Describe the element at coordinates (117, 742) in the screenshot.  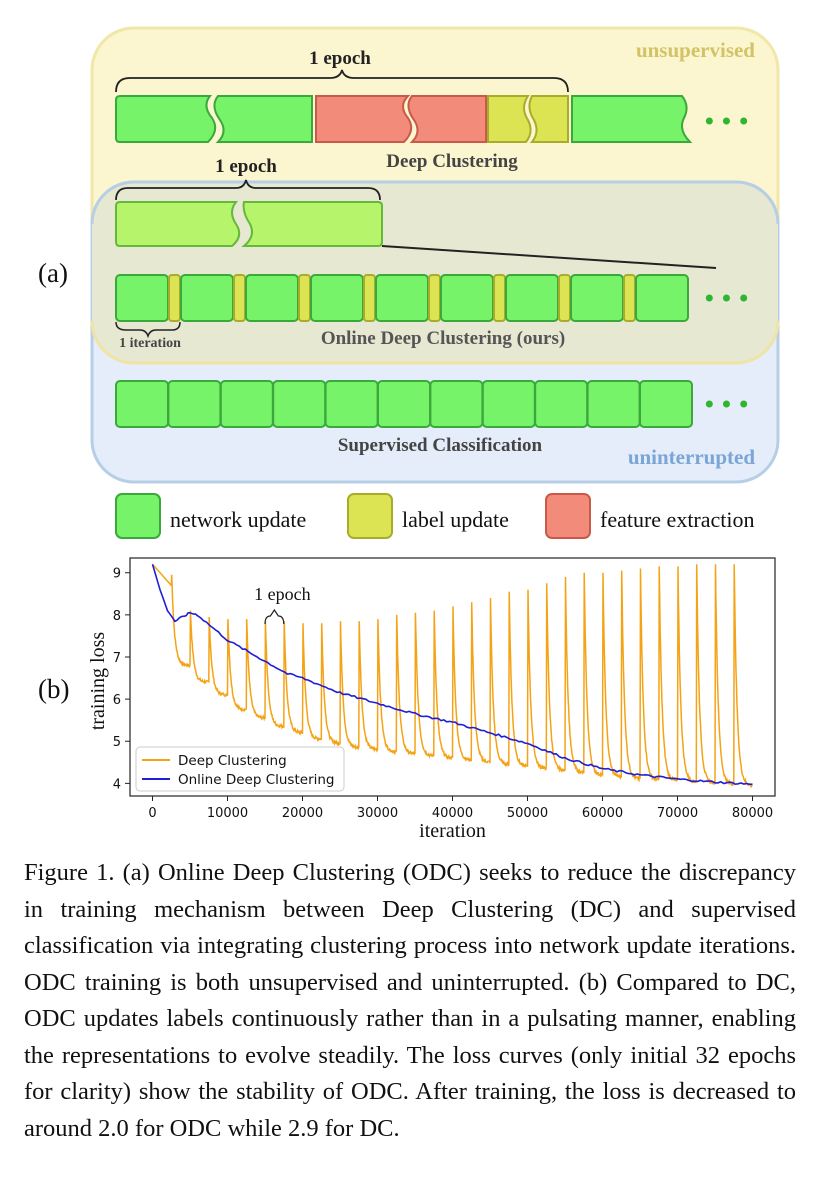
I see `y-tick-label: 5` at that location.